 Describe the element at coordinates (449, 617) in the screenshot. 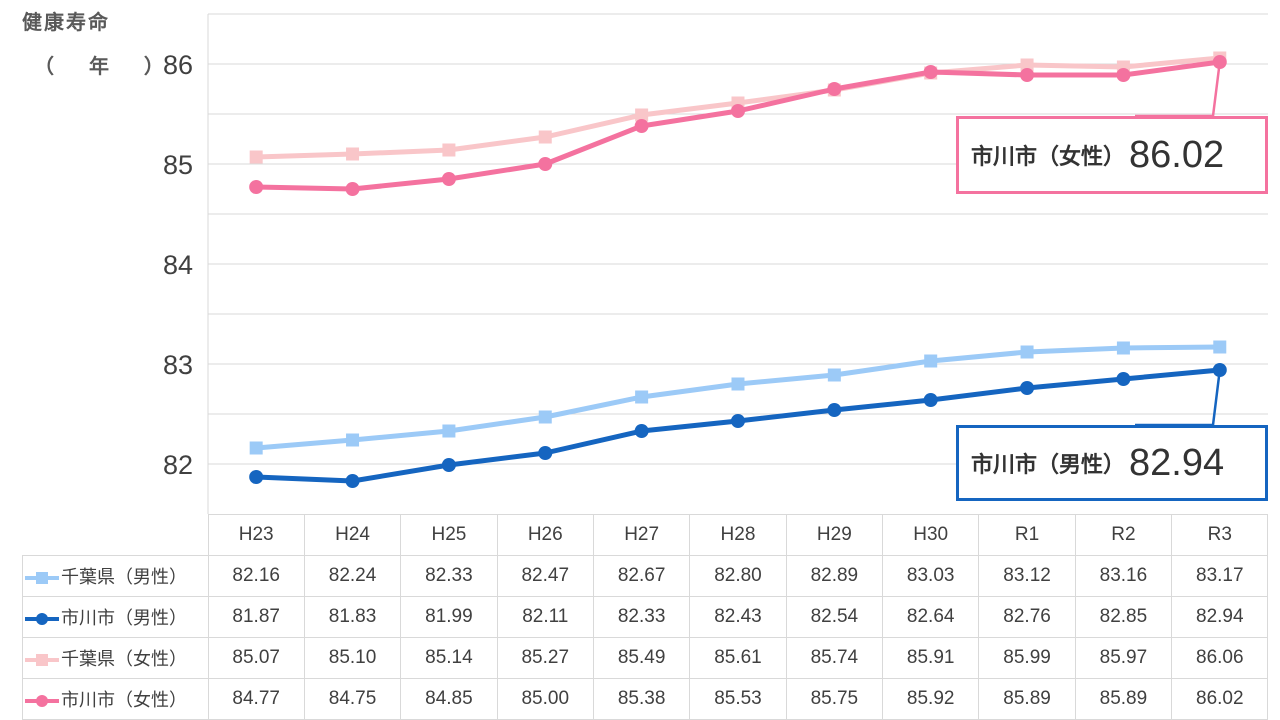

I see `table-cell: 81.99` at that location.